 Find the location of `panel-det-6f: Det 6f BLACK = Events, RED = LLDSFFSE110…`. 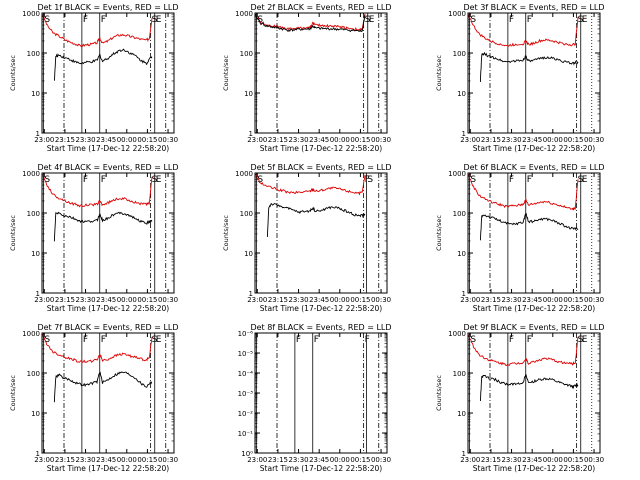

panel-det-6f: Det 6f BLACK = Events, RED = LLDSFFSE110… is located at coordinates (520, 238).